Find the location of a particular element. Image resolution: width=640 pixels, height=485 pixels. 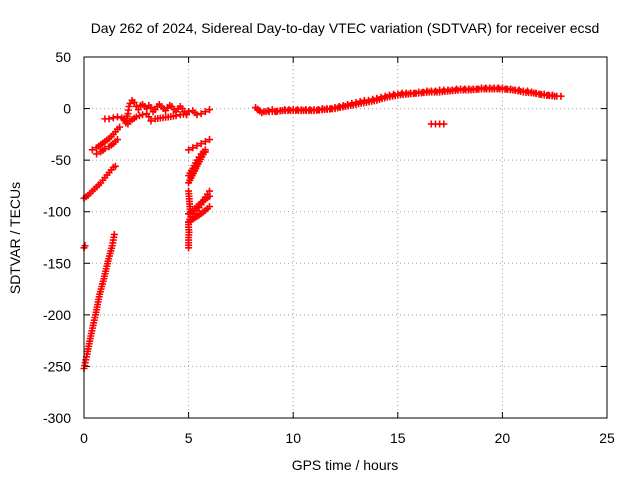

series-segment-short-rise is located at coordinates (199, 112).